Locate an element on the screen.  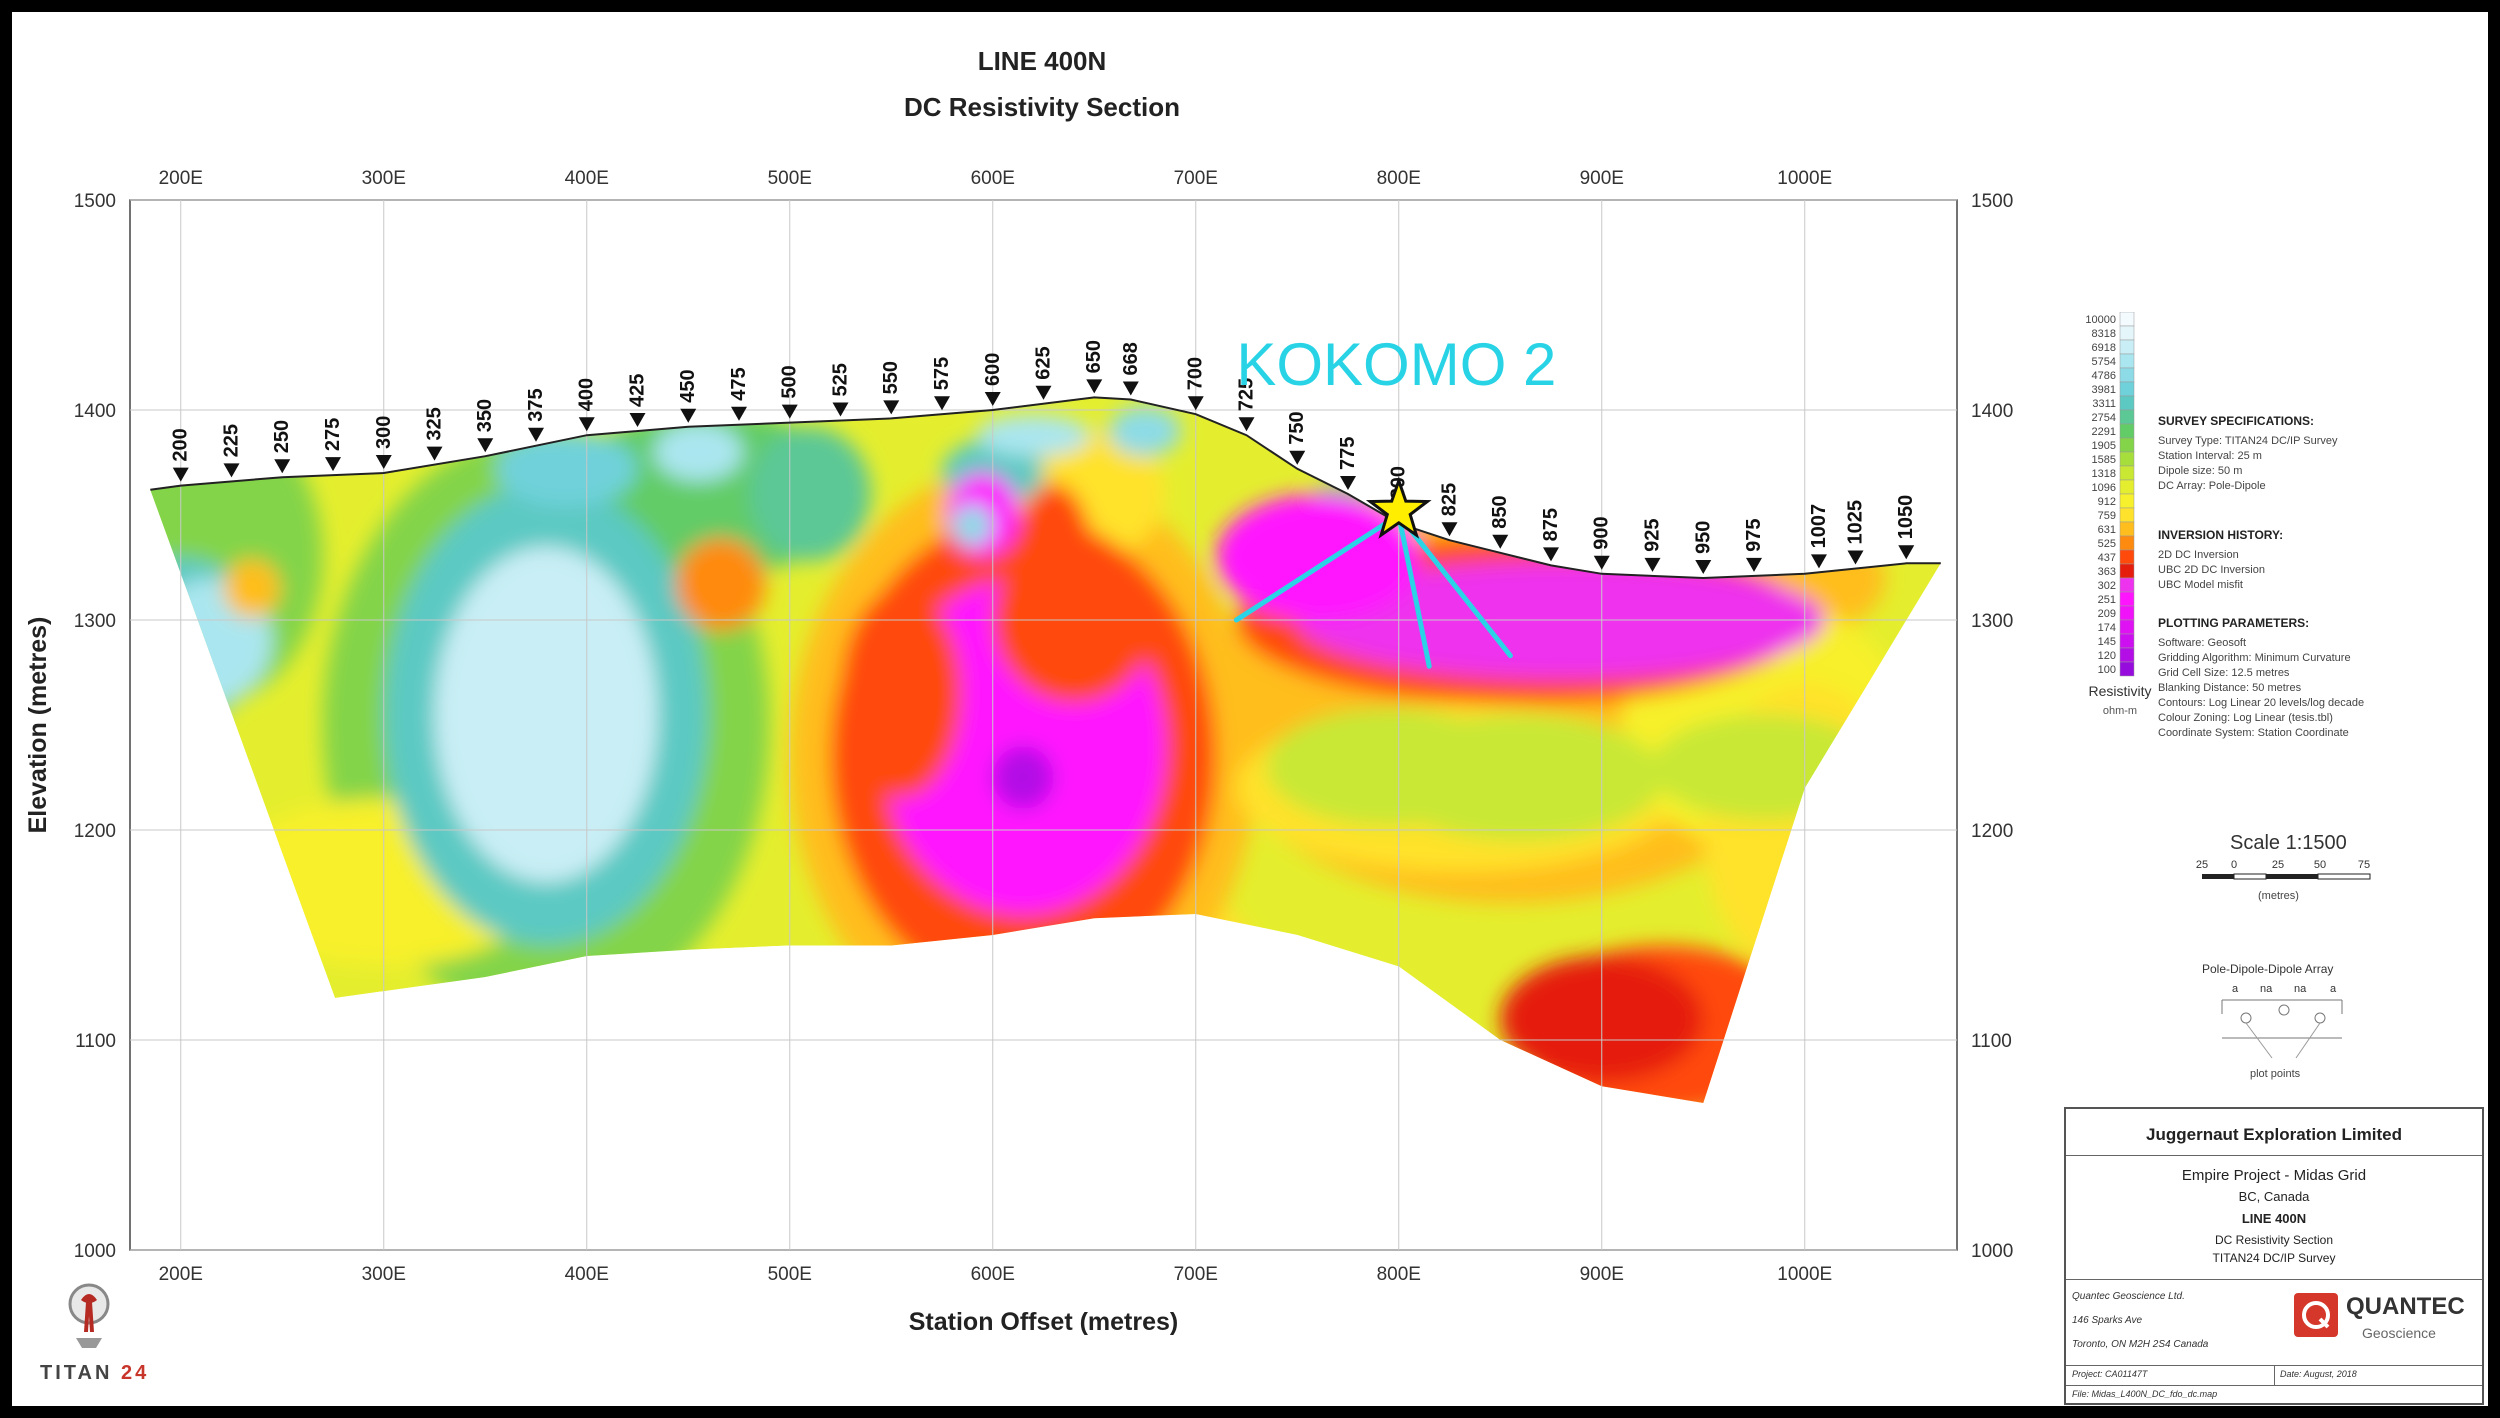
x-tick-label-bottom: 400E is located at coordinates (587, 1274).